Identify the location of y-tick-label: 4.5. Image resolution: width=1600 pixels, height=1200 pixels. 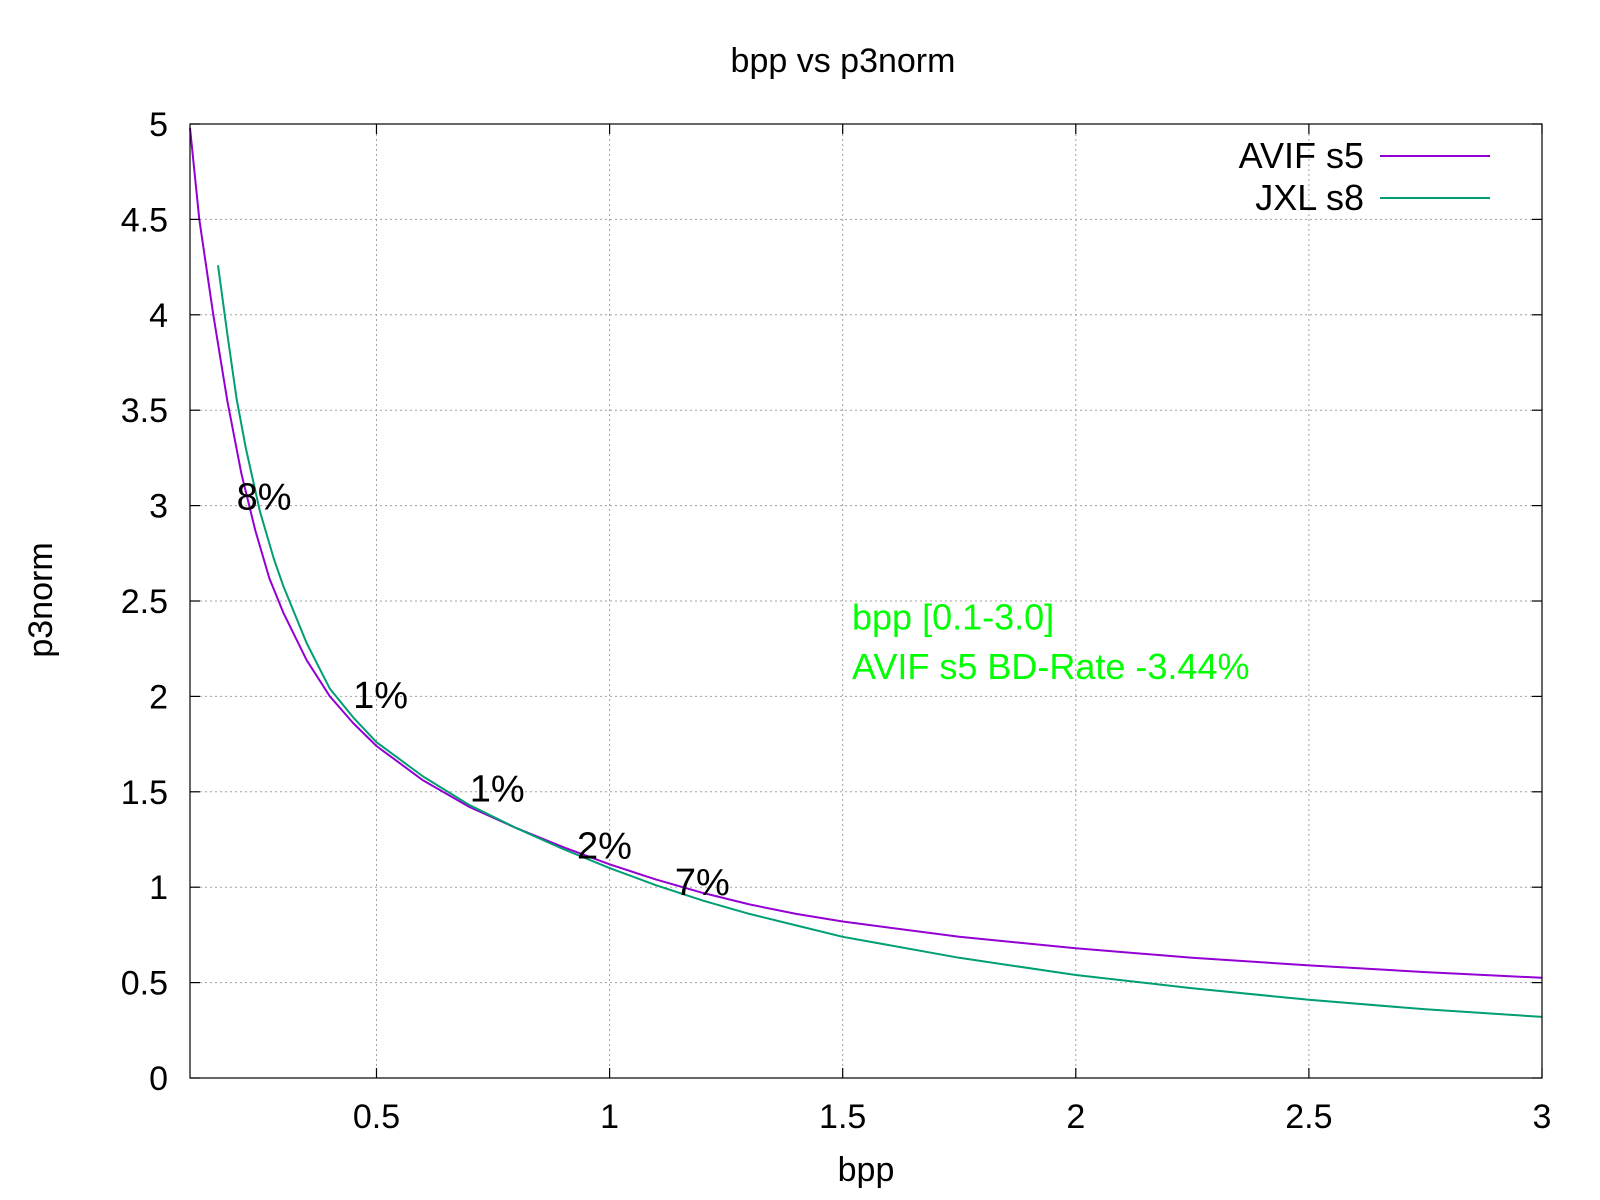
(144, 220).